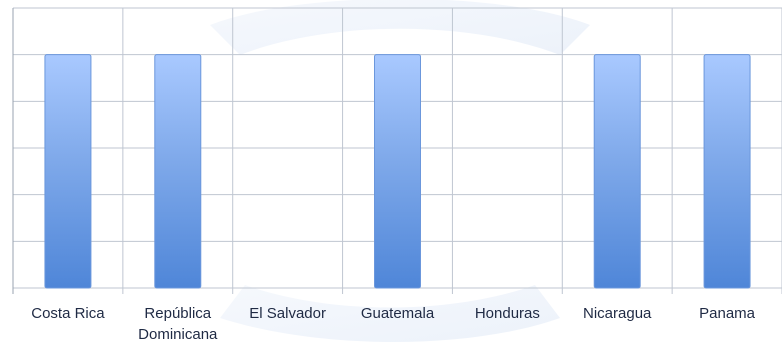 This screenshot has width=782, height=360. I want to click on x-tick-label: Guatemala, so click(398, 313).